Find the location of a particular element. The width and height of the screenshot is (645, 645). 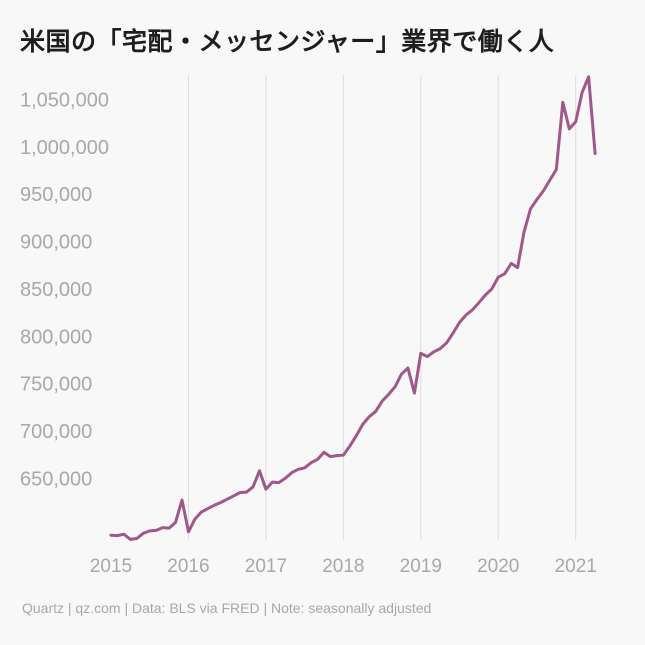

x-tick-label-2017: 2017 is located at coordinates (266, 566).